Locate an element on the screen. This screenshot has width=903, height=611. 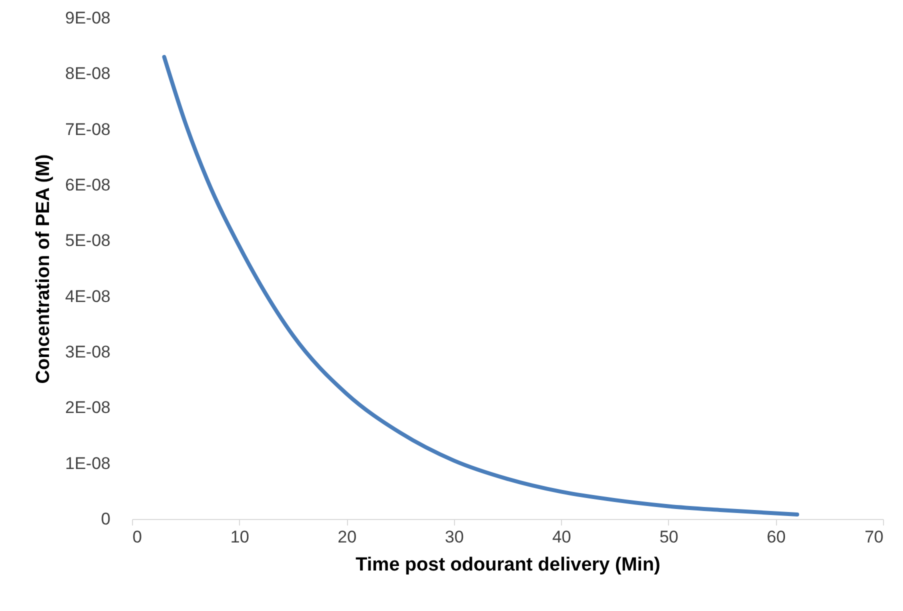
y-tick-label: 6E-08 is located at coordinates (87, 185).